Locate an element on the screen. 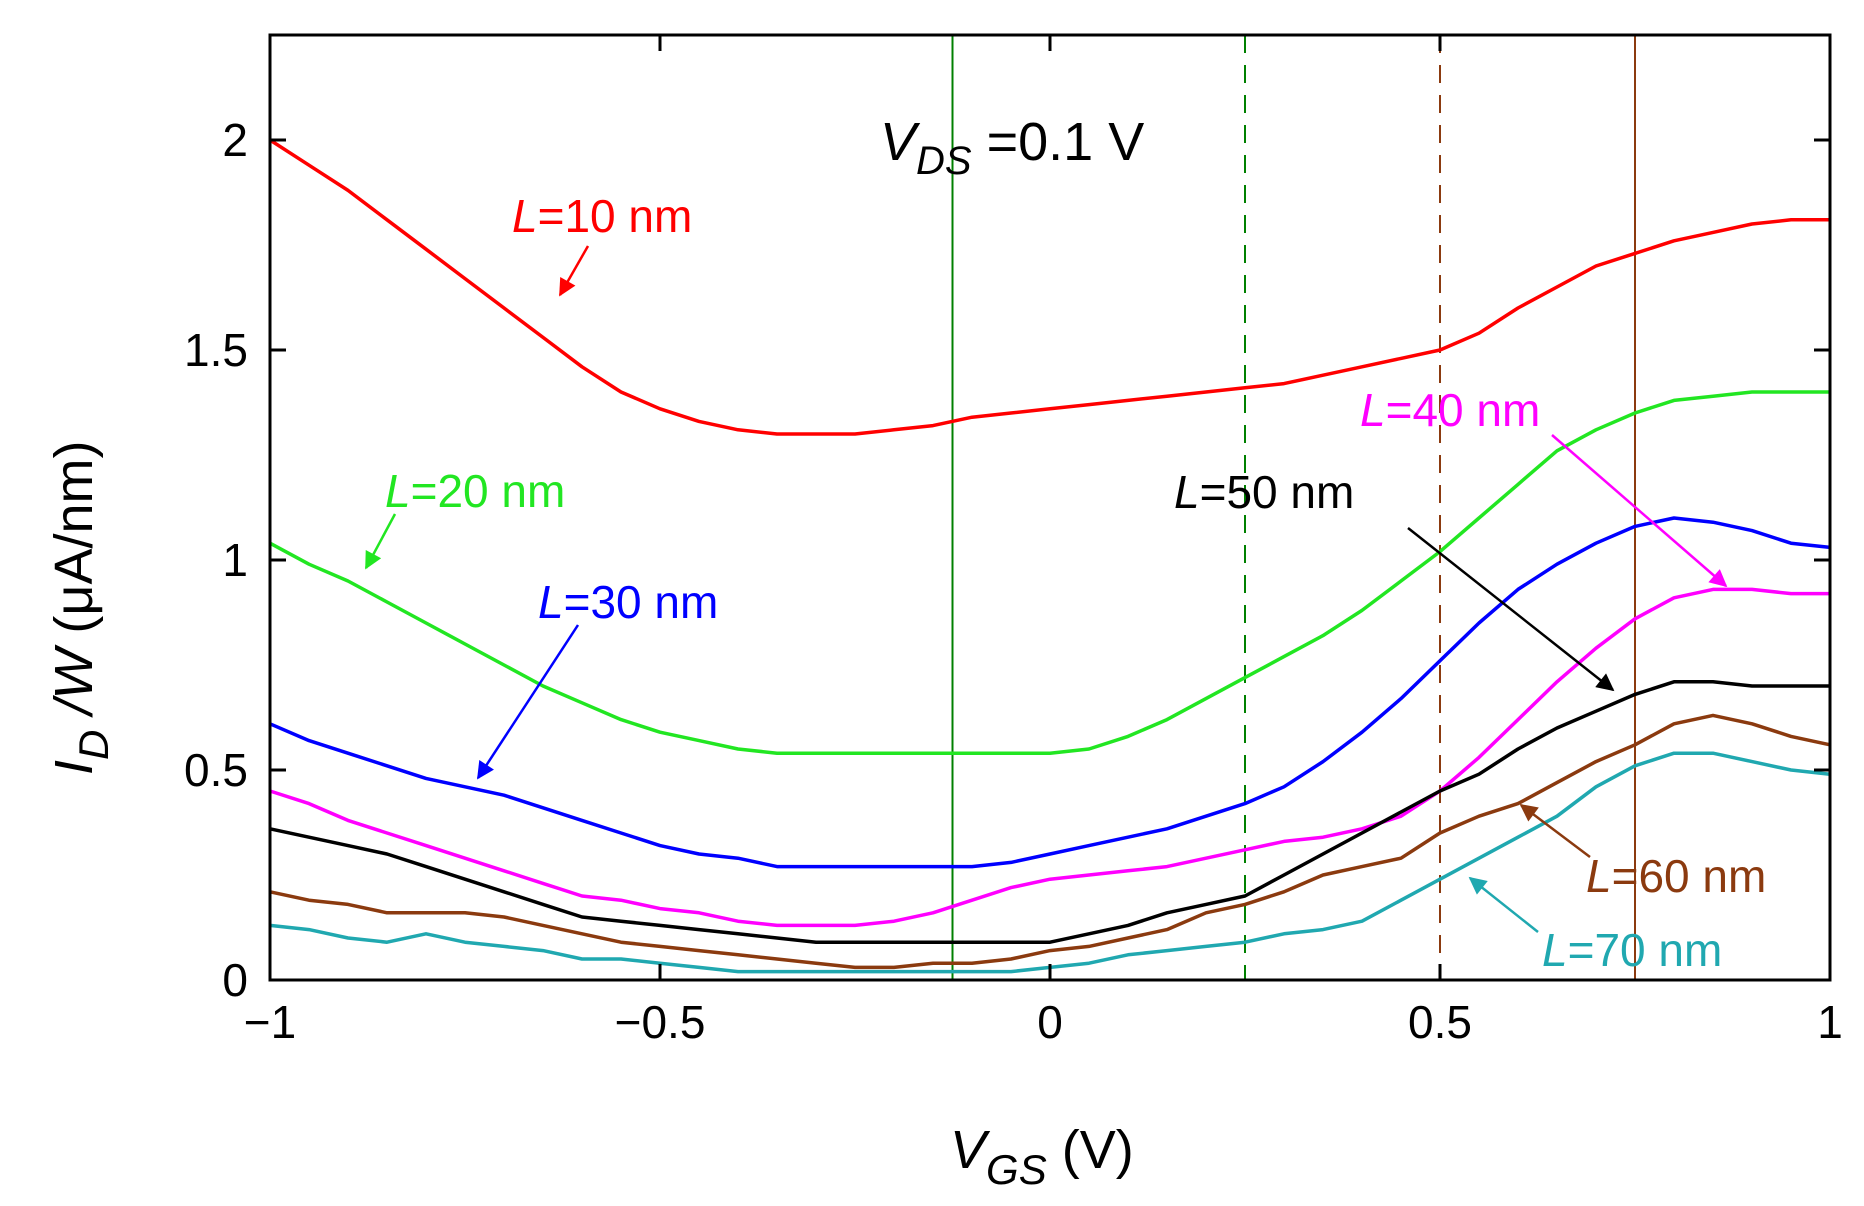 The width and height of the screenshot is (1864, 1206). vds-value: =0.1 V is located at coordinates (1058, 142).